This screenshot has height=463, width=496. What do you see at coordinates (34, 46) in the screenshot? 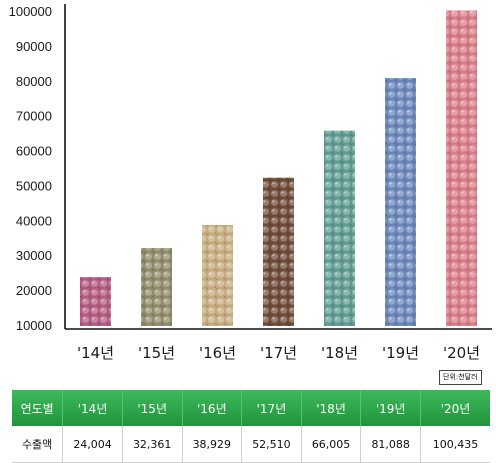
I see `y-tick-label: 90000` at bounding box center [34, 46].